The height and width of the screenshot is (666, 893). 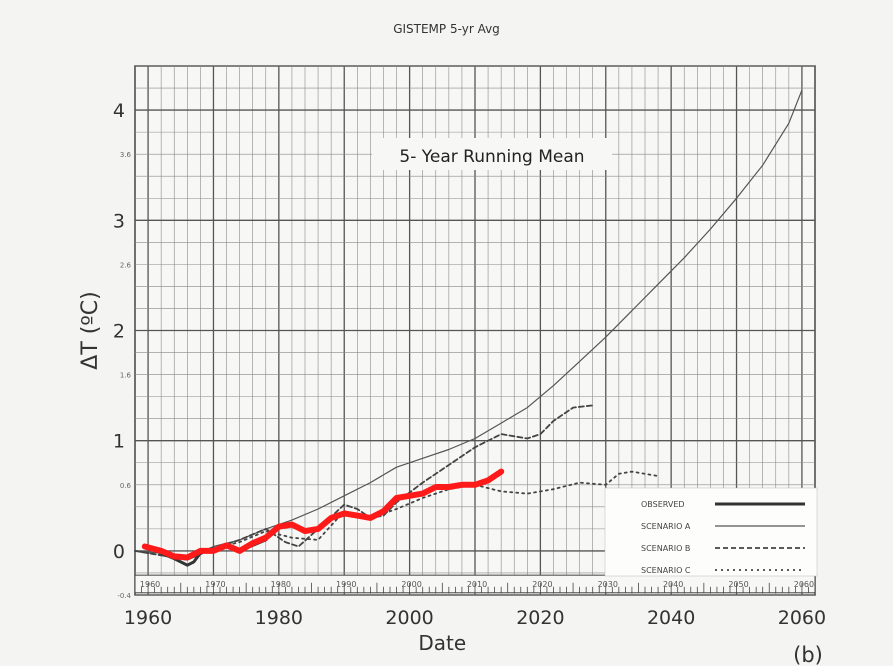 I want to click on y-tick-label: 2, so click(x=119, y=332).